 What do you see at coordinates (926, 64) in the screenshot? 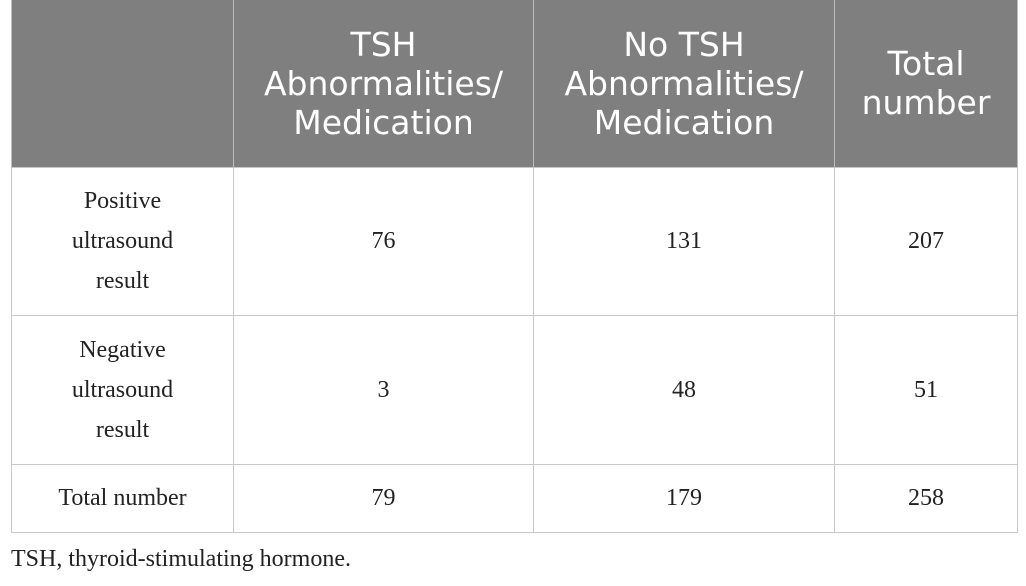
I see `header-line: Total` at bounding box center [926, 64].